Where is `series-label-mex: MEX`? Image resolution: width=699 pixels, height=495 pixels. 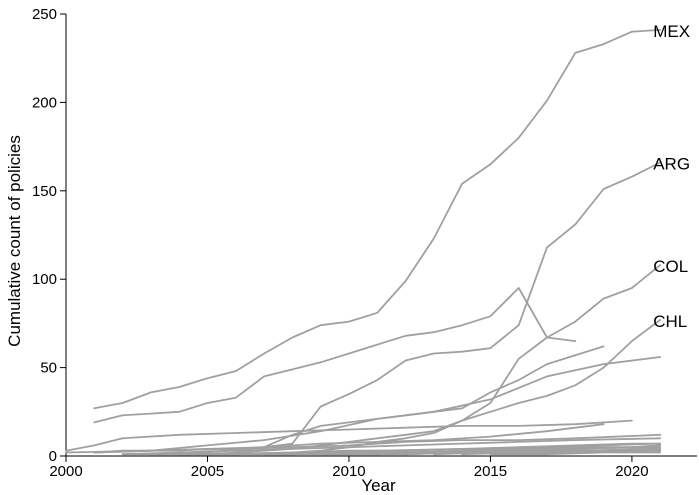 series-label-mex: MEX is located at coordinates (671, 31).